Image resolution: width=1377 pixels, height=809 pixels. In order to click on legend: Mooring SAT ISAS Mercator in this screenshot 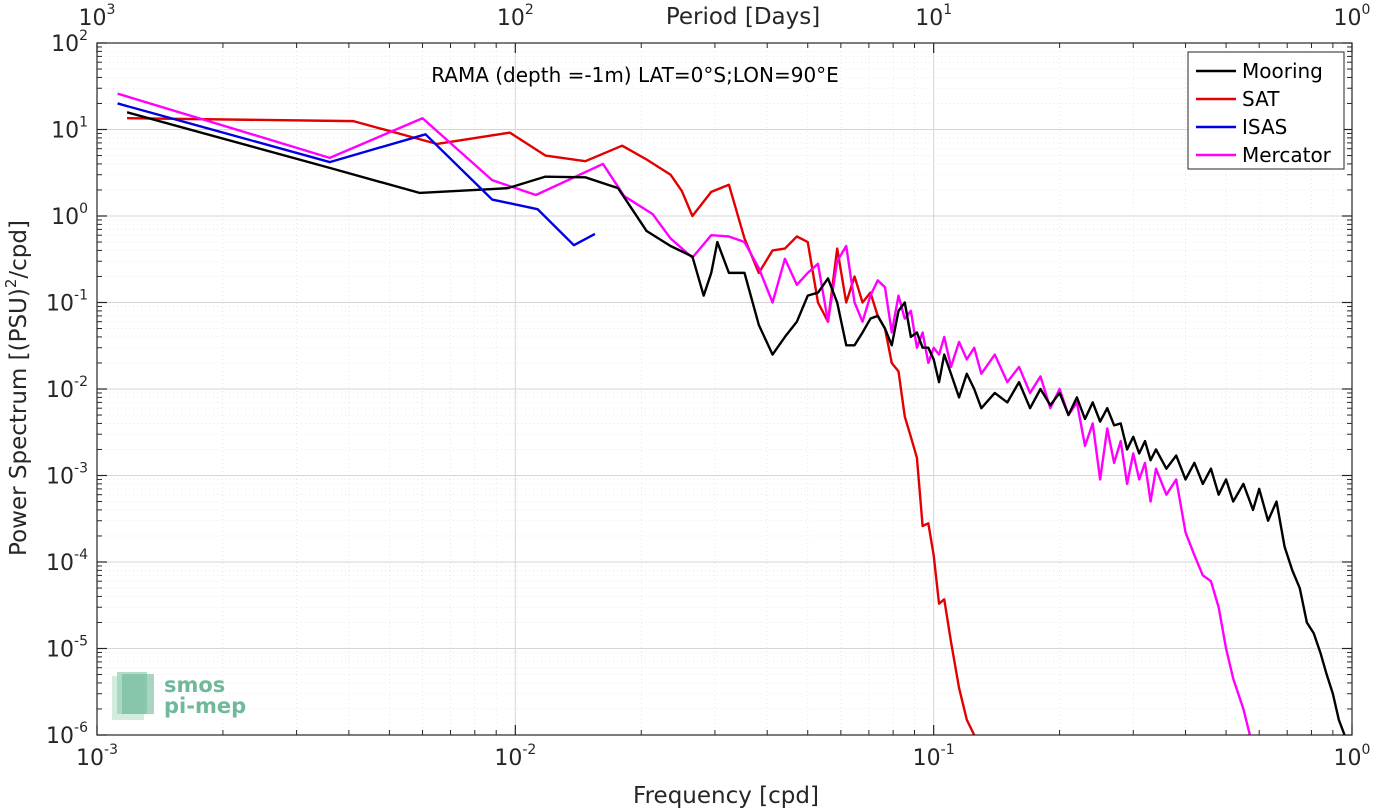, I will do `click(1266, 110)`.